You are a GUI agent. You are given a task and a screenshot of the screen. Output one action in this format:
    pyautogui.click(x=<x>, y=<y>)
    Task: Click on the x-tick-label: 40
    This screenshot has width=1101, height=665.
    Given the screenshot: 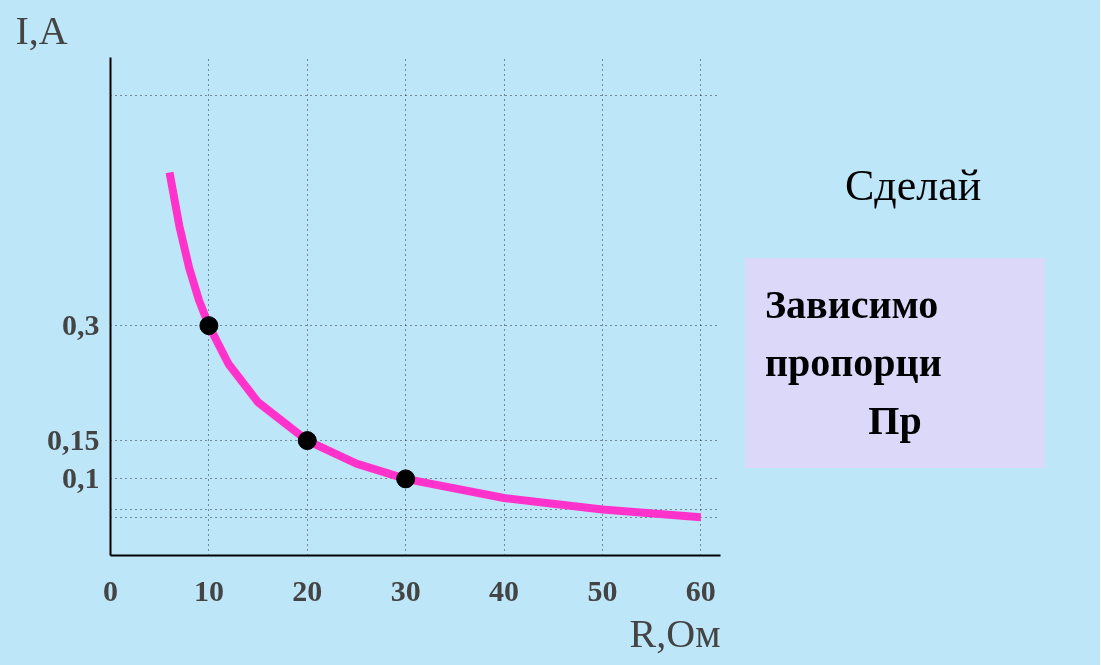 What is the action you would take?
    pyautogui.click(x=504, y=590)
    